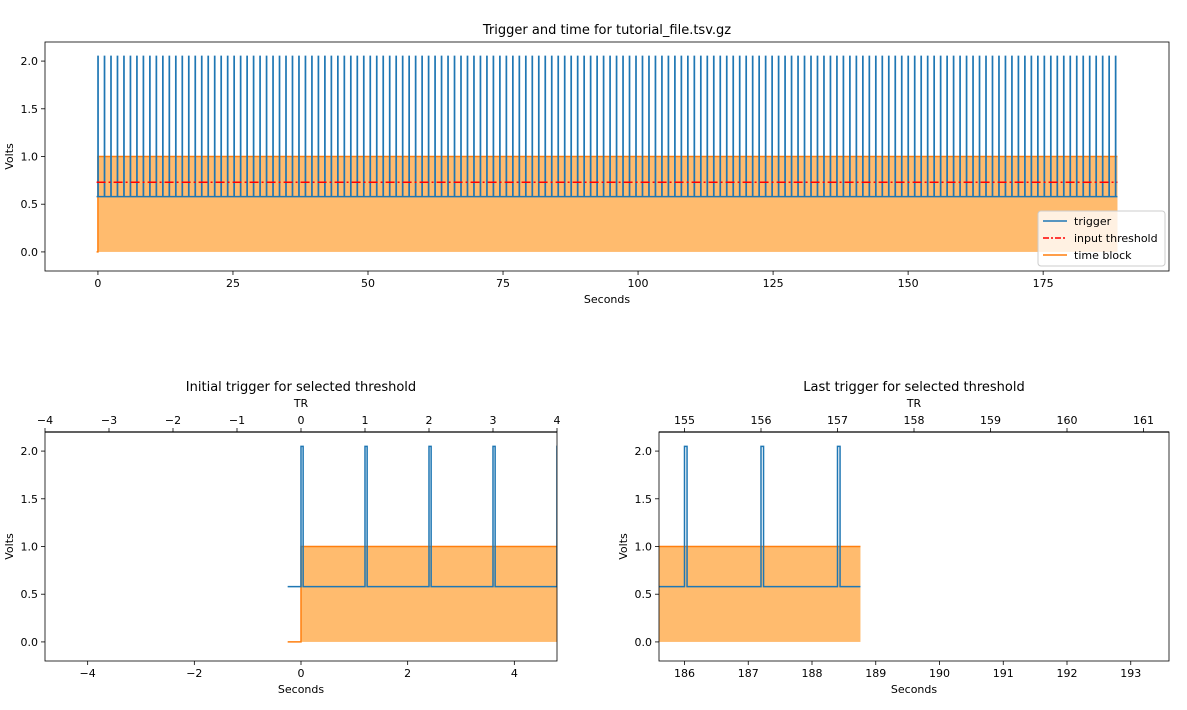 This screenshot has height=710, width=1187. What do you see at coordinates (638, 283) in the screenshot?
I see `x-tick-label: 100` at bounding box center [638, 283].